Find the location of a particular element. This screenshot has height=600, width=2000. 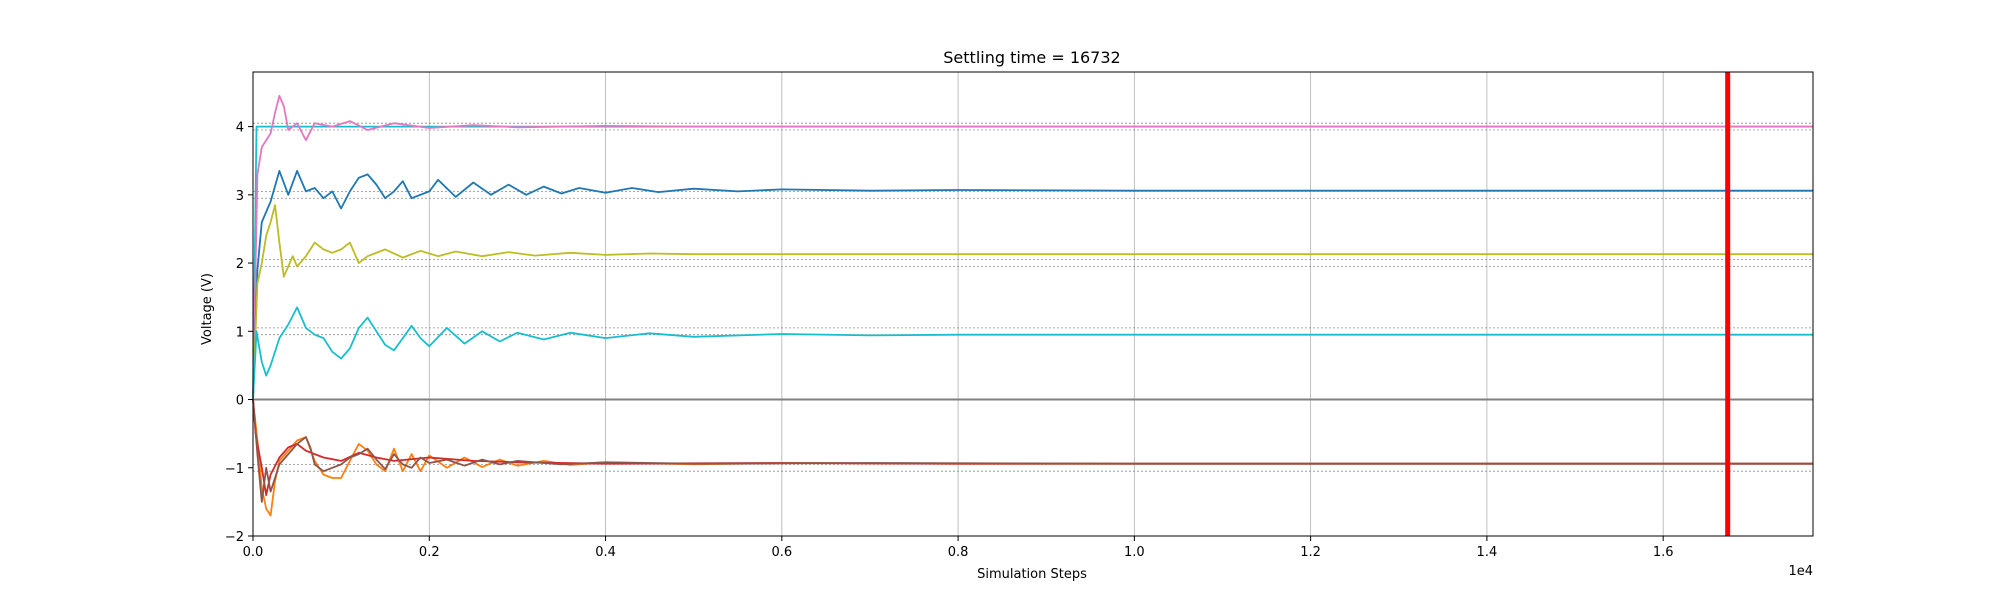

chart-title: Settling time = 16732 is located at coordinates (1031, 57).